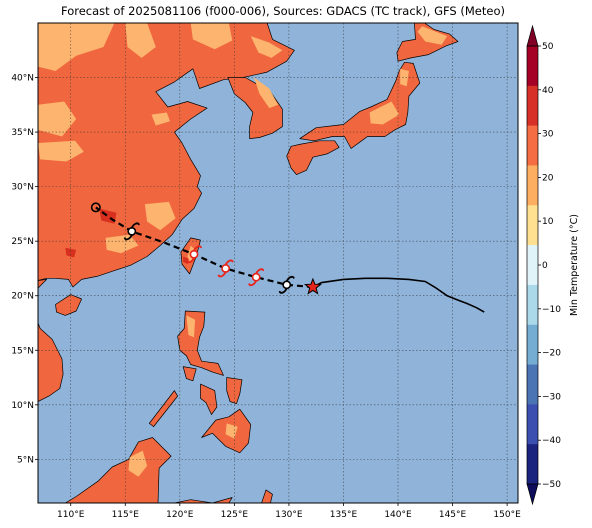 The height and width of the screenshot is (528, 592). I want to click on land-panay-negros, so click(209, 399).